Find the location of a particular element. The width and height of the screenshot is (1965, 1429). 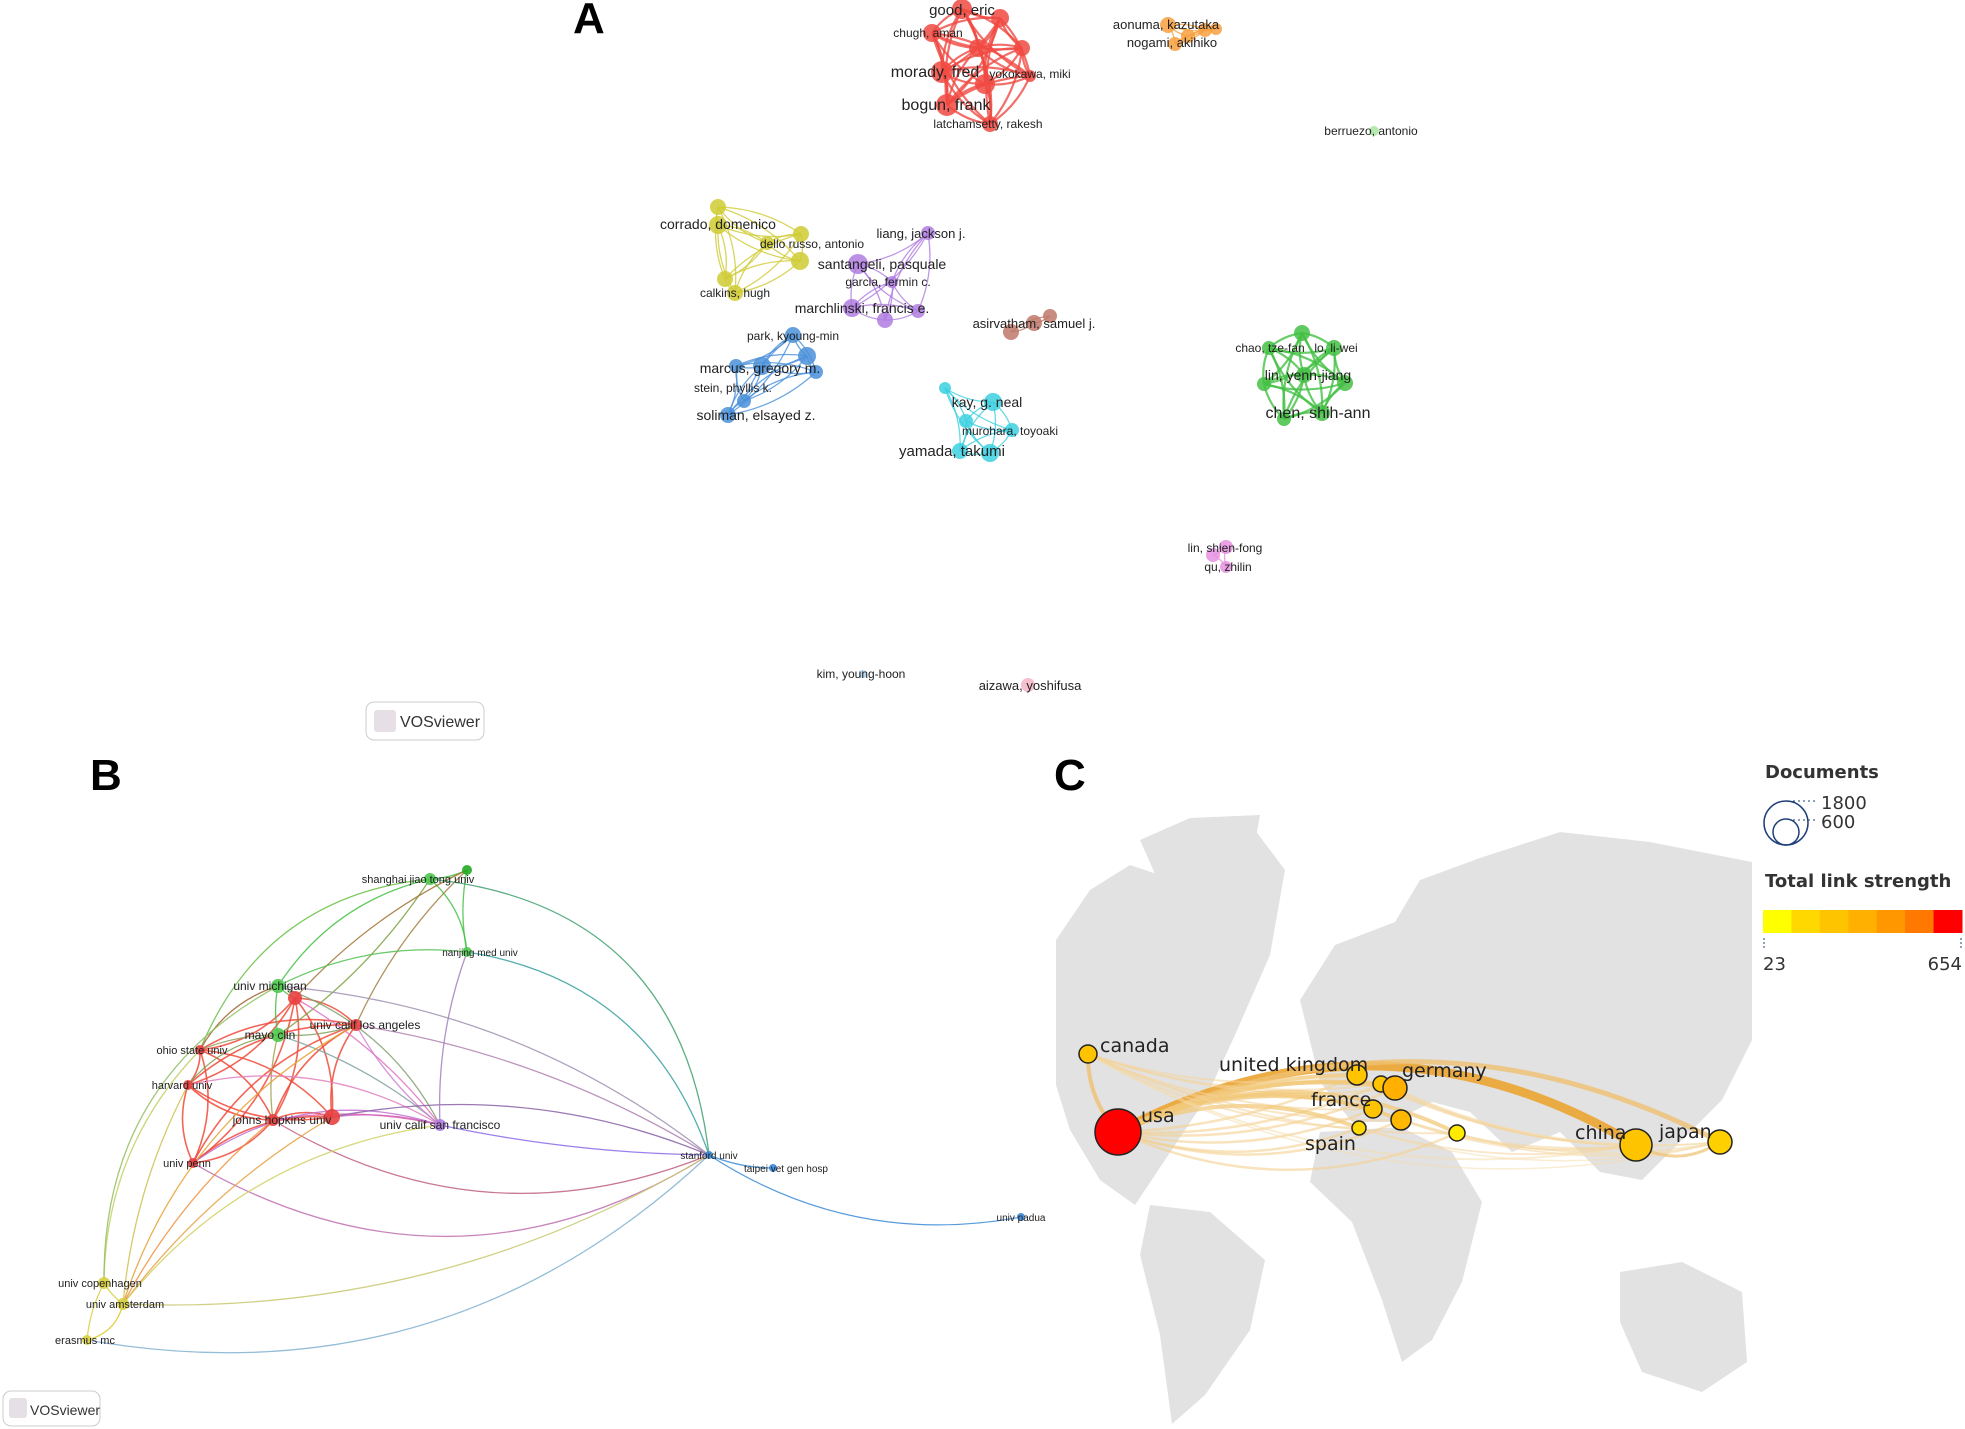

badge-label: VOSviewer is located at coordinates (65, 1410).